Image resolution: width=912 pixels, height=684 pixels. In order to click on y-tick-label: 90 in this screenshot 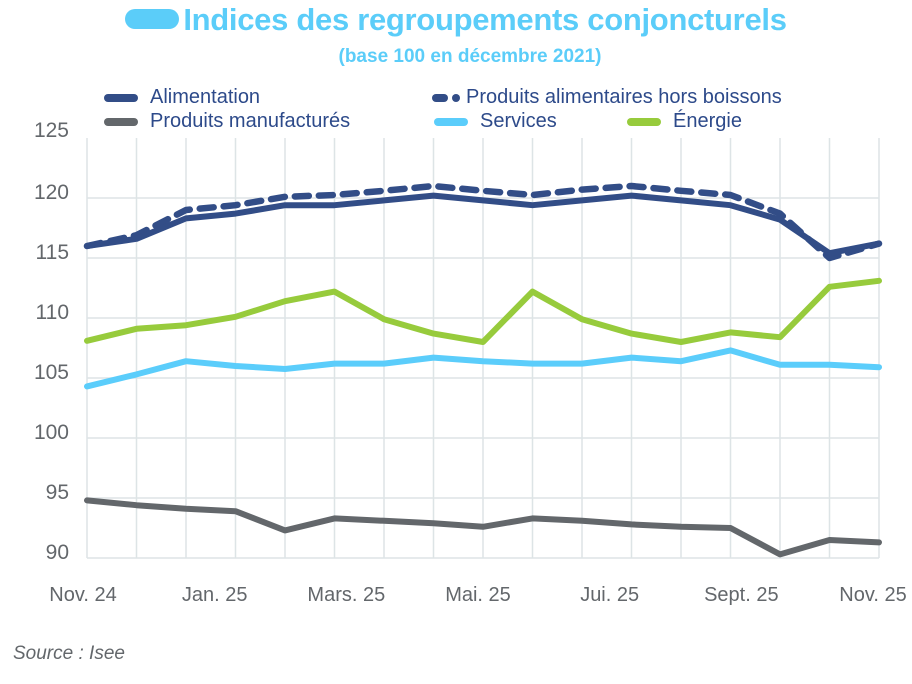, I will do `click(57, 552)`.